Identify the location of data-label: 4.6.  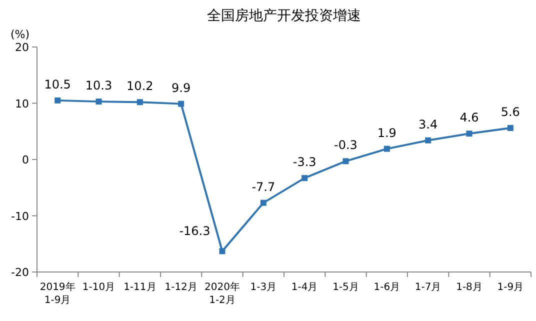
(469, 117).